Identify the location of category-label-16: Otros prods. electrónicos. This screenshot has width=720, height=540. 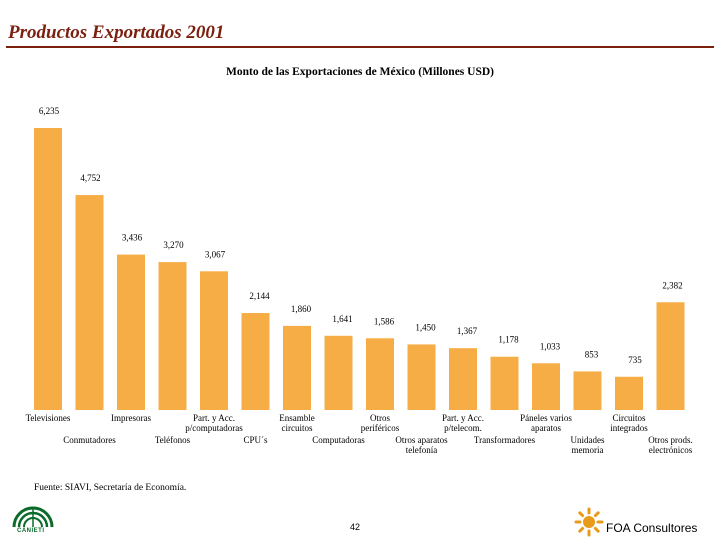
(670, 445).